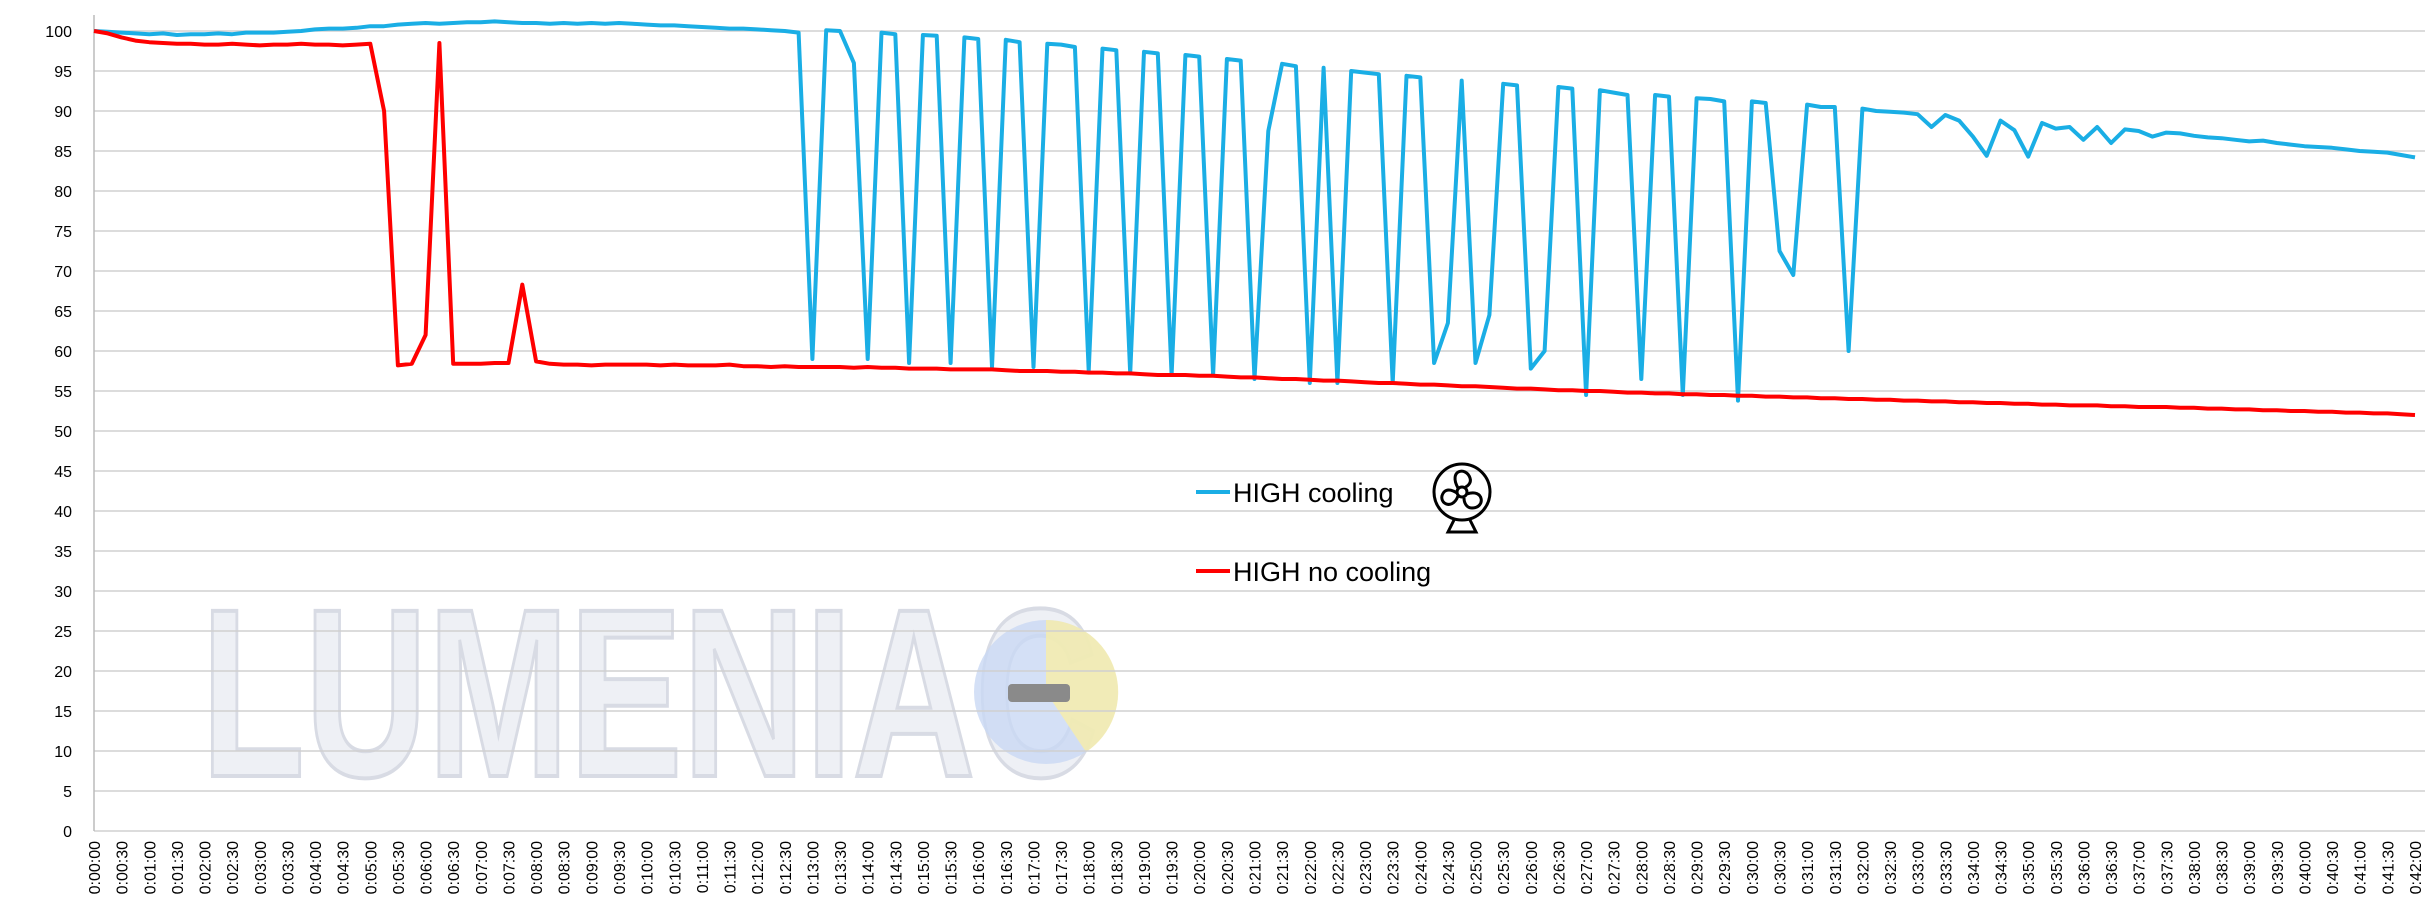  I want to click on watermark: LUMENIAC, so click(649, 693).